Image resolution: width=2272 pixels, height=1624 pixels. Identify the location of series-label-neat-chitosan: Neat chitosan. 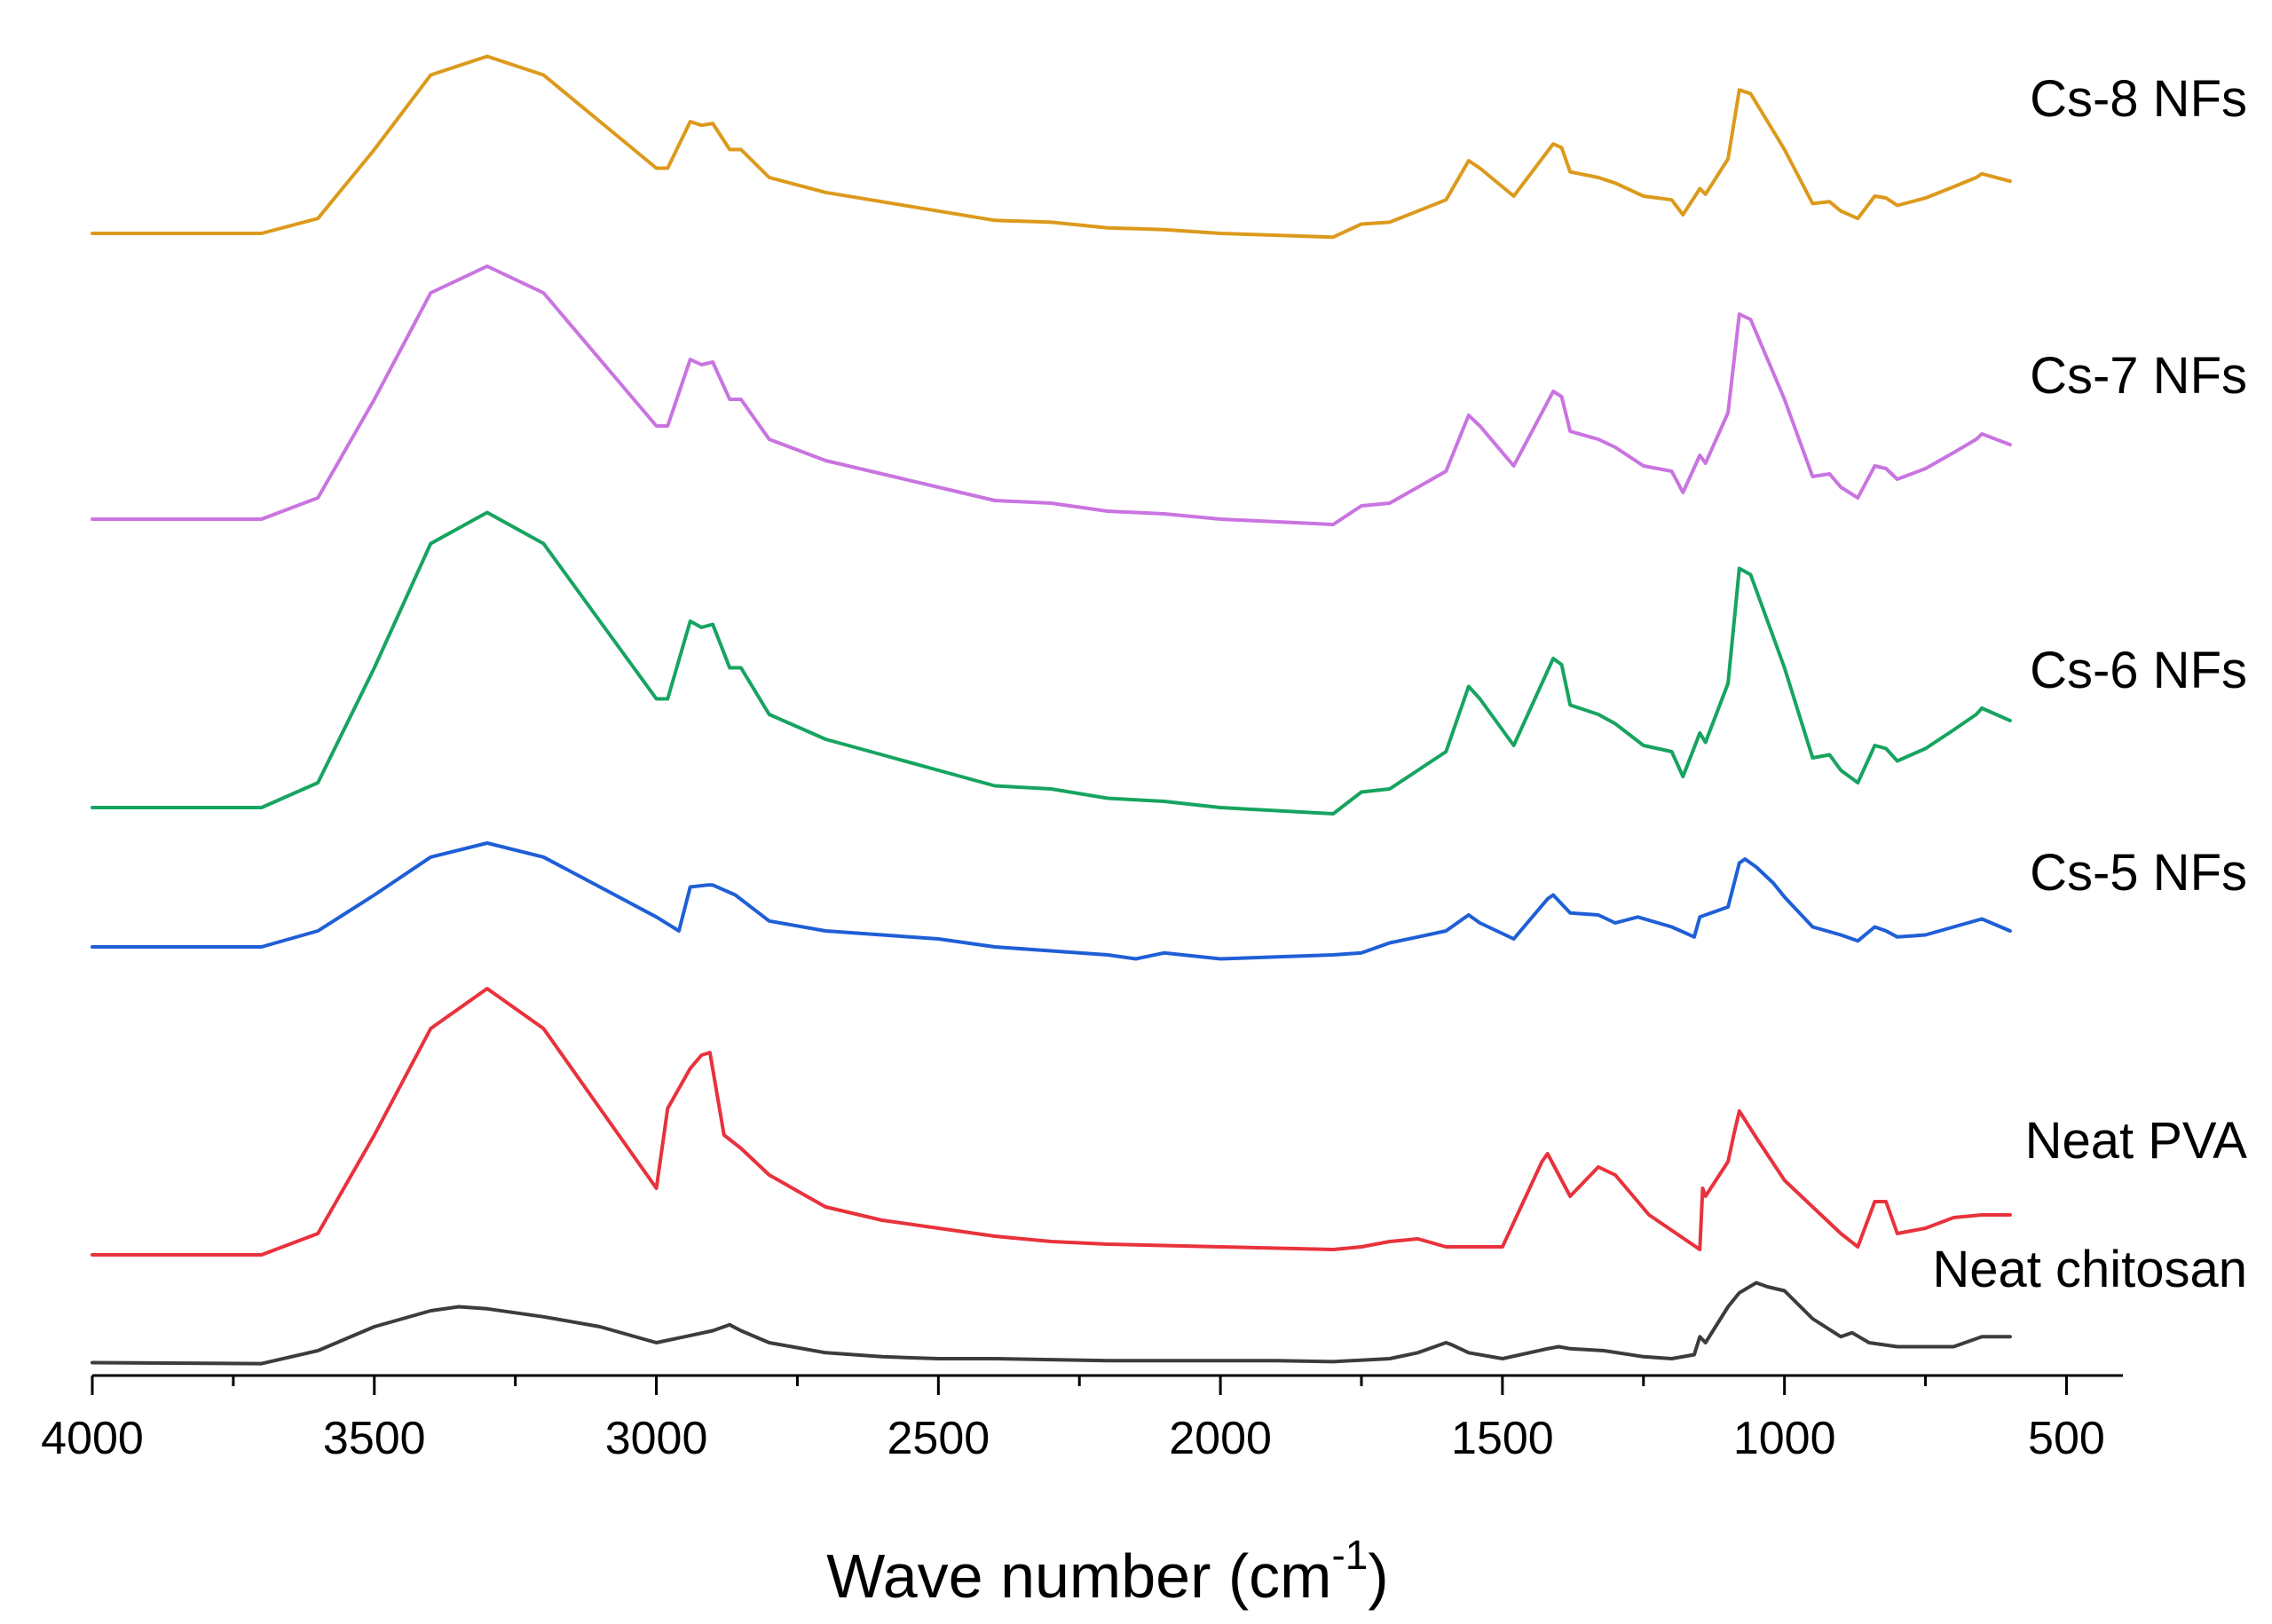
(2089, 1269).